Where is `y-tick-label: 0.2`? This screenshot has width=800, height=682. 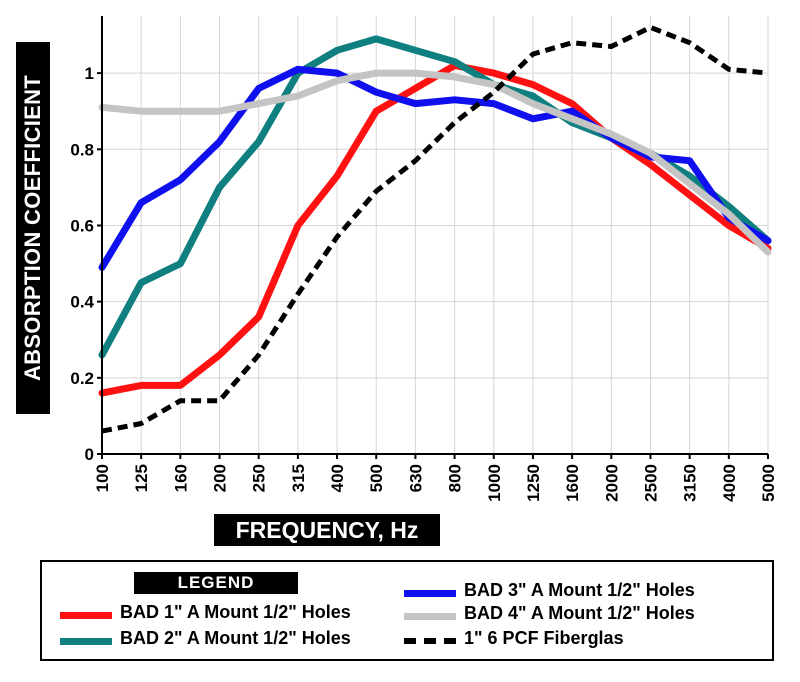 y-tick-label: 0.2 is located at coordinates (82, 378).